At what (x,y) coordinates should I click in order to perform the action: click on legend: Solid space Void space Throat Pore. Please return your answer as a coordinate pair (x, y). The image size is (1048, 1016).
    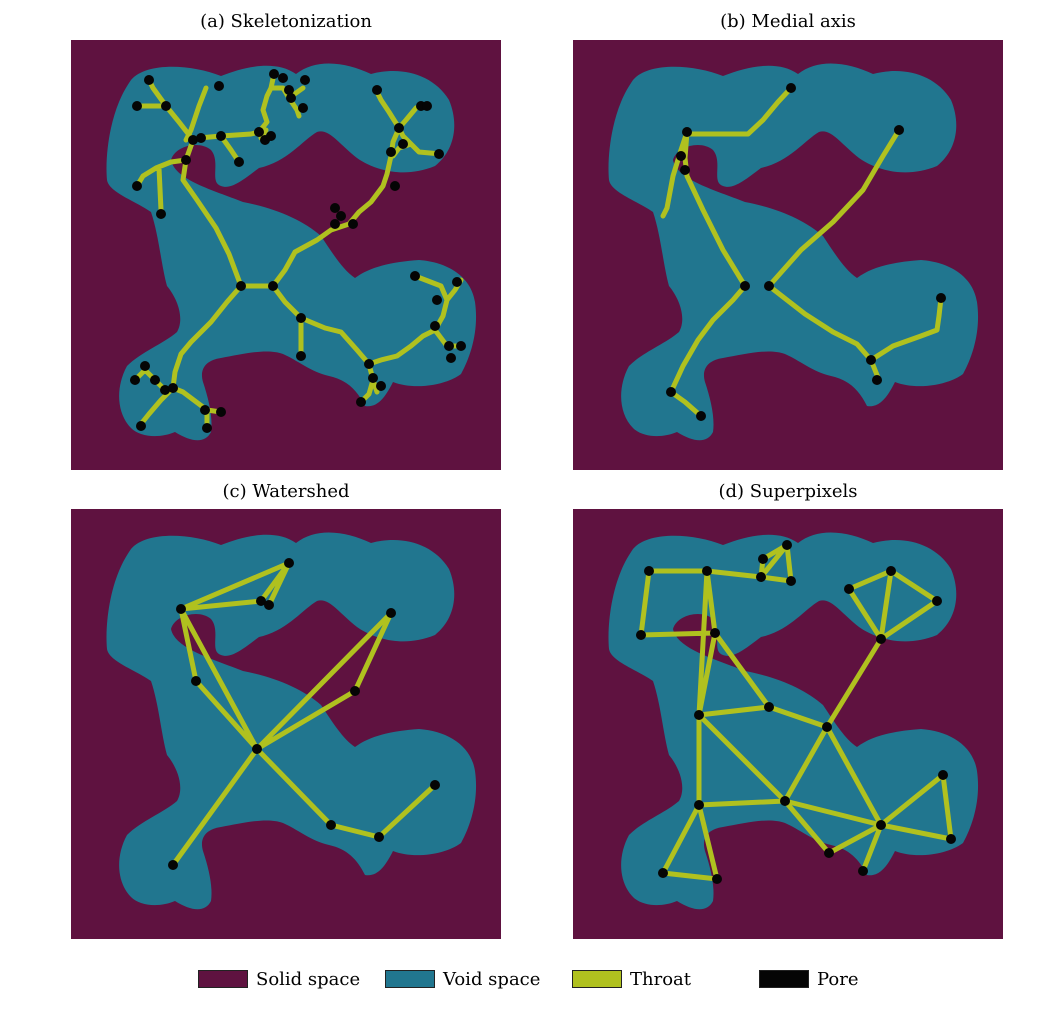
    Looking at the image, I should click on (524, 979).